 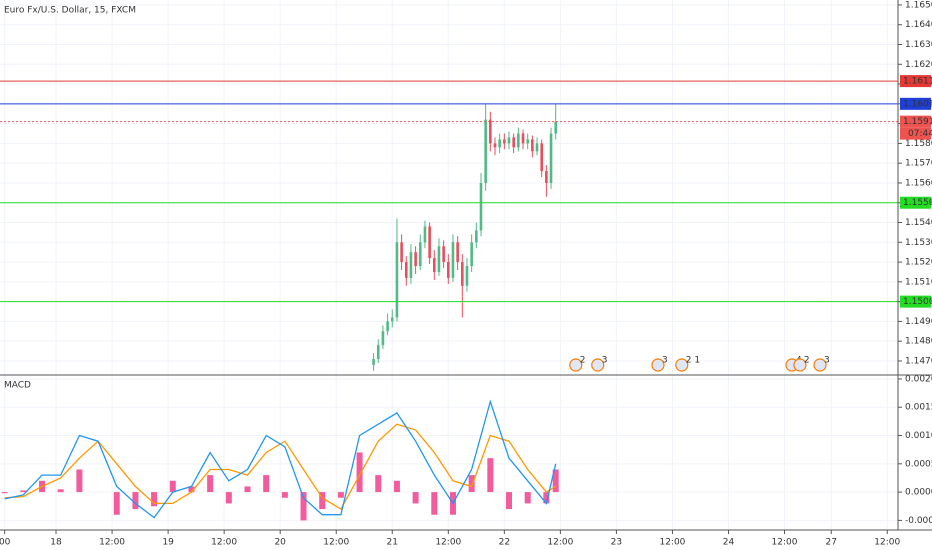 What do you see at coordinates (918, 342) in the screenshot?
I see `y-tick-label: 1.14800` at bounding box center [918, 342].